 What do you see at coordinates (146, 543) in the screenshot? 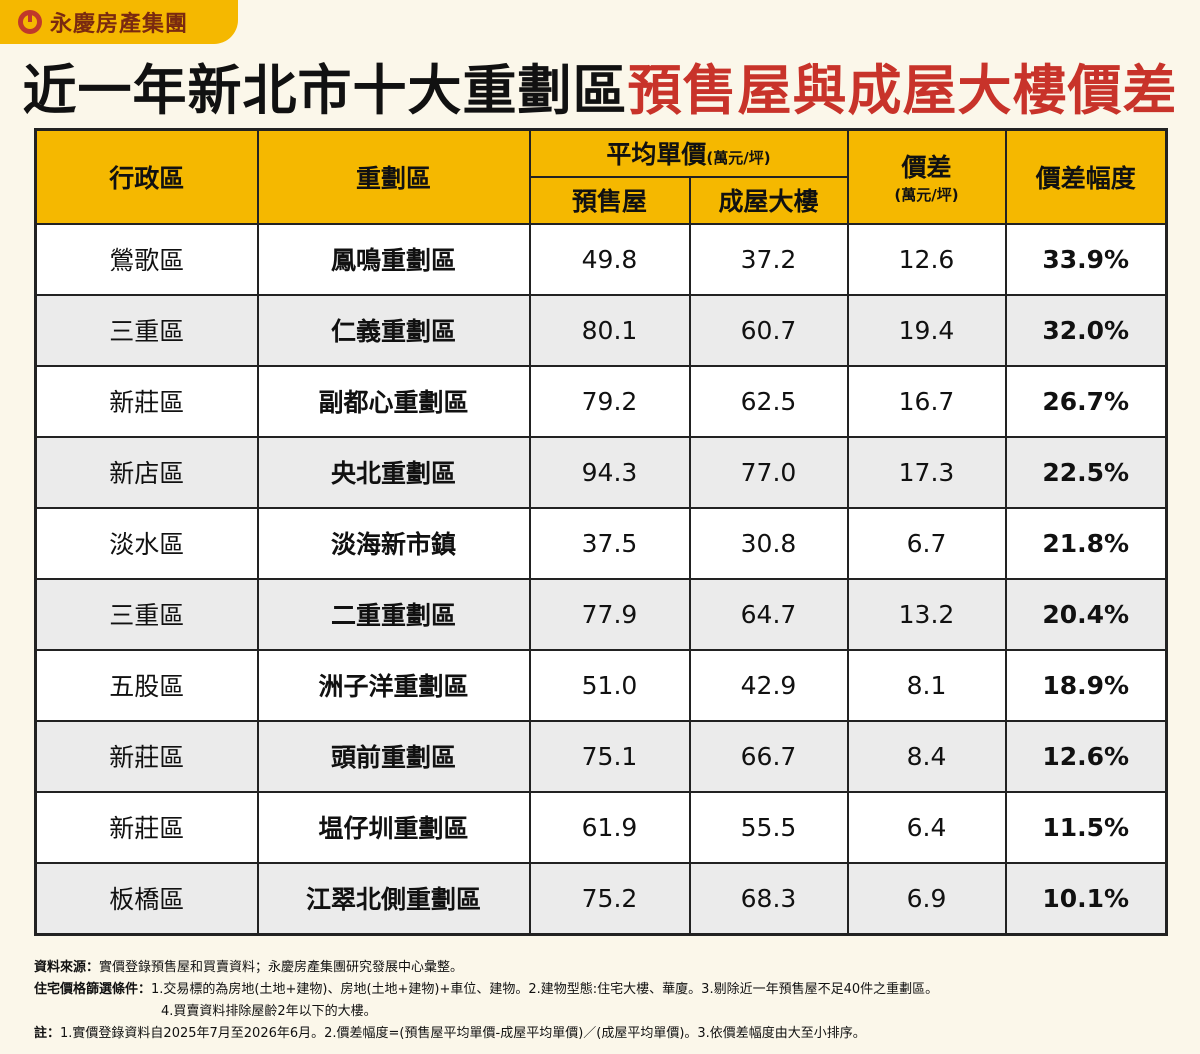
I see `cell-district: 淡水區` at bounding box center [146, 543].